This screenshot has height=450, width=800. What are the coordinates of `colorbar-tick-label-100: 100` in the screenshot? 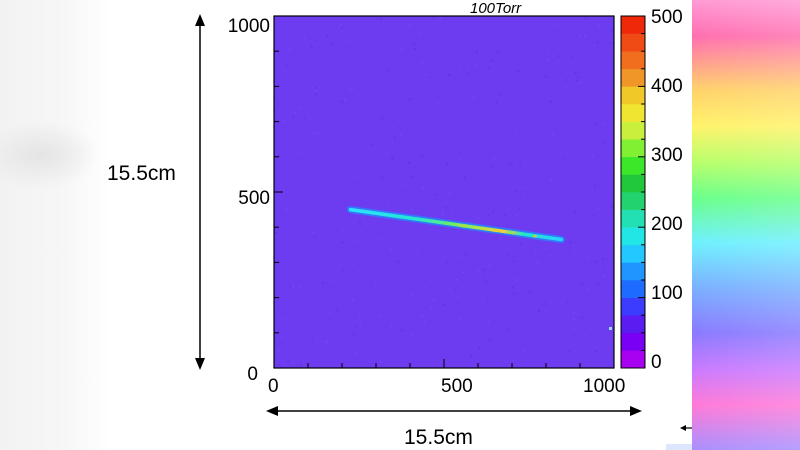 It's located at (667, 293).